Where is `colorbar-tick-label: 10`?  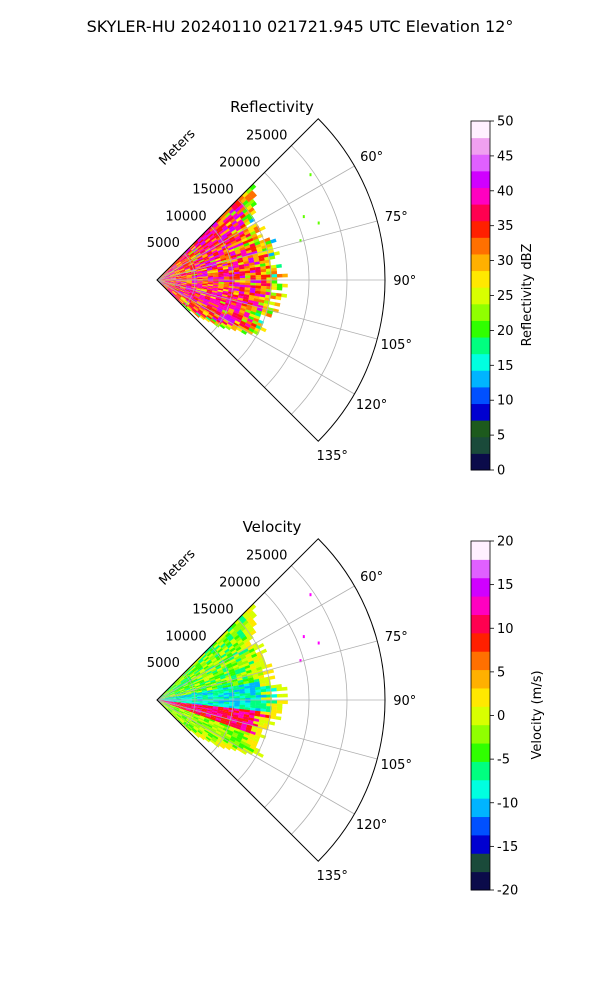 colorbar-tick-label: 10 is located at coordinates (505, 401).